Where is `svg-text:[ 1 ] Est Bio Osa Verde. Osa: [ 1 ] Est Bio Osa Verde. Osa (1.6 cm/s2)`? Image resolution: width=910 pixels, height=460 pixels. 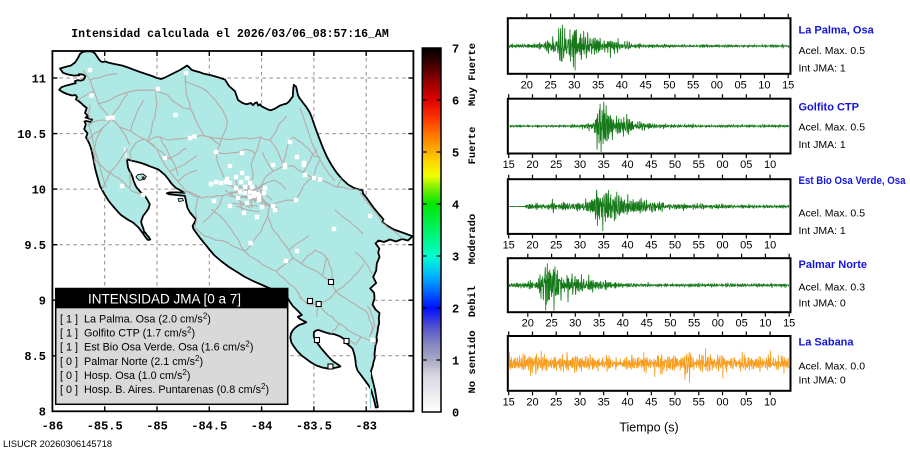
svg-text:[ 1 ] Est Bio Osa Verde. Osa: [ 1 ] Est Bio Osa Verde. Osa (1.6 cm/s2) is located at coordinates (156, 347).